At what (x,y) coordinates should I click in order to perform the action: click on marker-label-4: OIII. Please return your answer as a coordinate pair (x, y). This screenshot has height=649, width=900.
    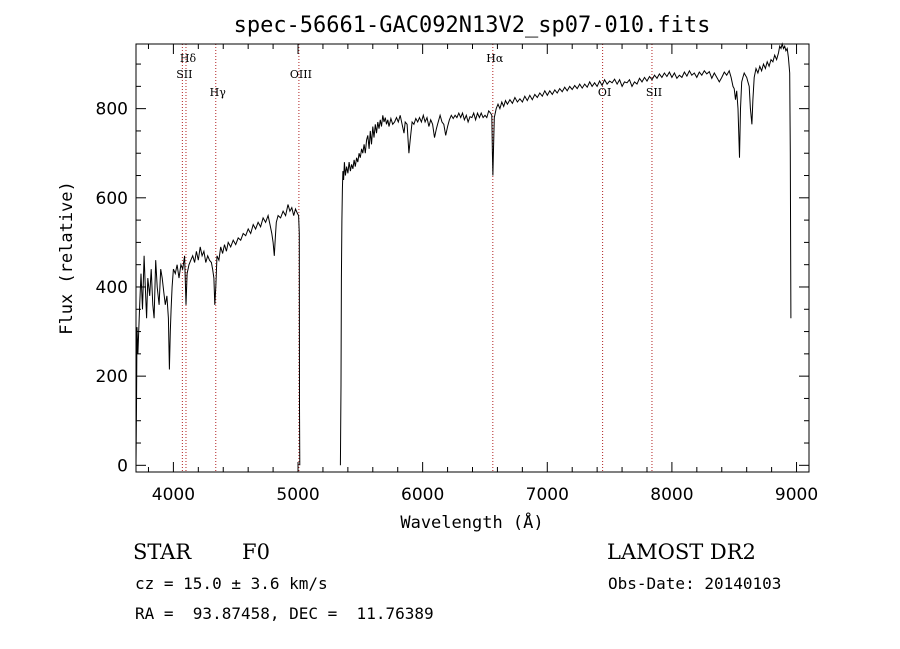
    Looking at the image, I should click on (301, 74).